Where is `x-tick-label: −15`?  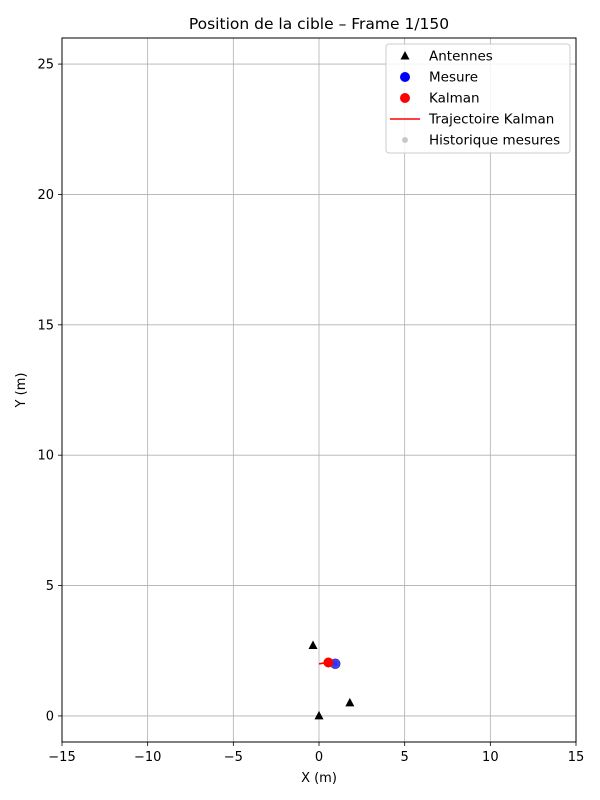 x-tick-label: −15 is located at coordinates (61, 757).